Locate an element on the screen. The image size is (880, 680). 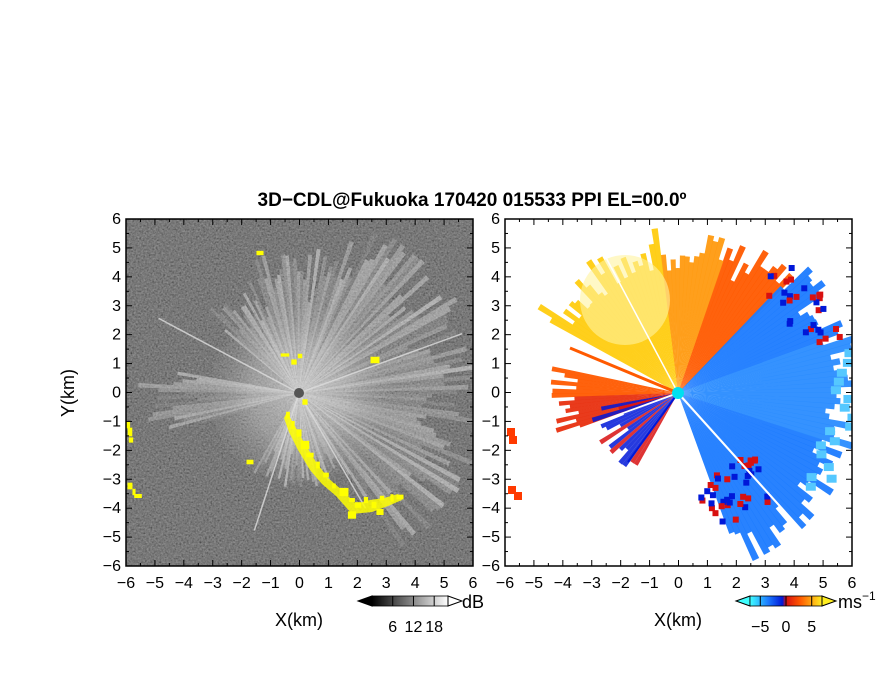
y-tick-label: −2 is located at coordinates (112, 450).